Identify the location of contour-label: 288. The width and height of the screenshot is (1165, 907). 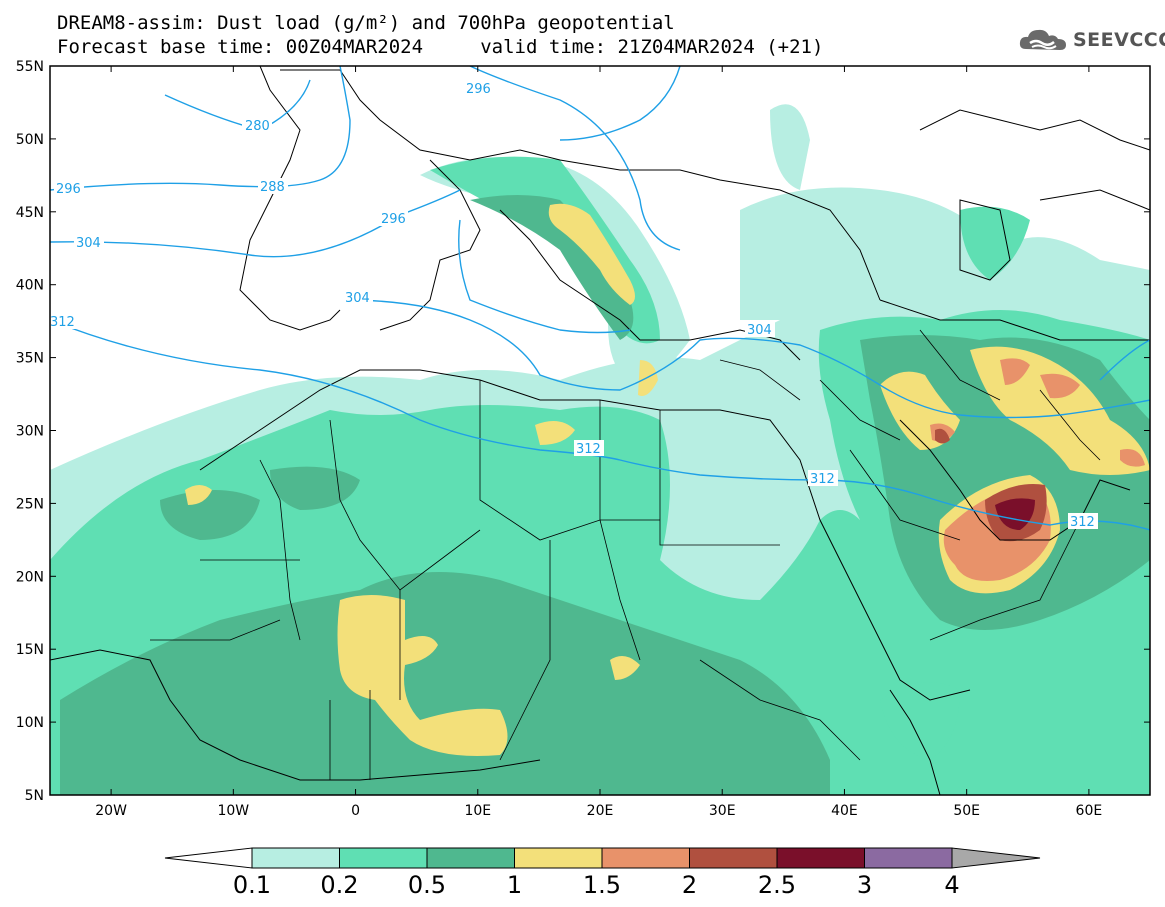
(272, 187).